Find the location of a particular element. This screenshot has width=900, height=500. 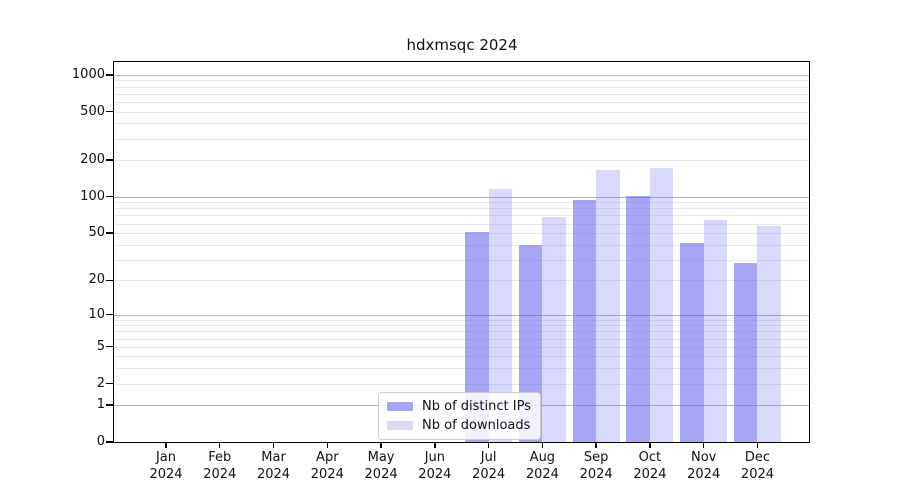

bar-nb-of-downloads-sep-2024 is located at coordinates (608, 305).